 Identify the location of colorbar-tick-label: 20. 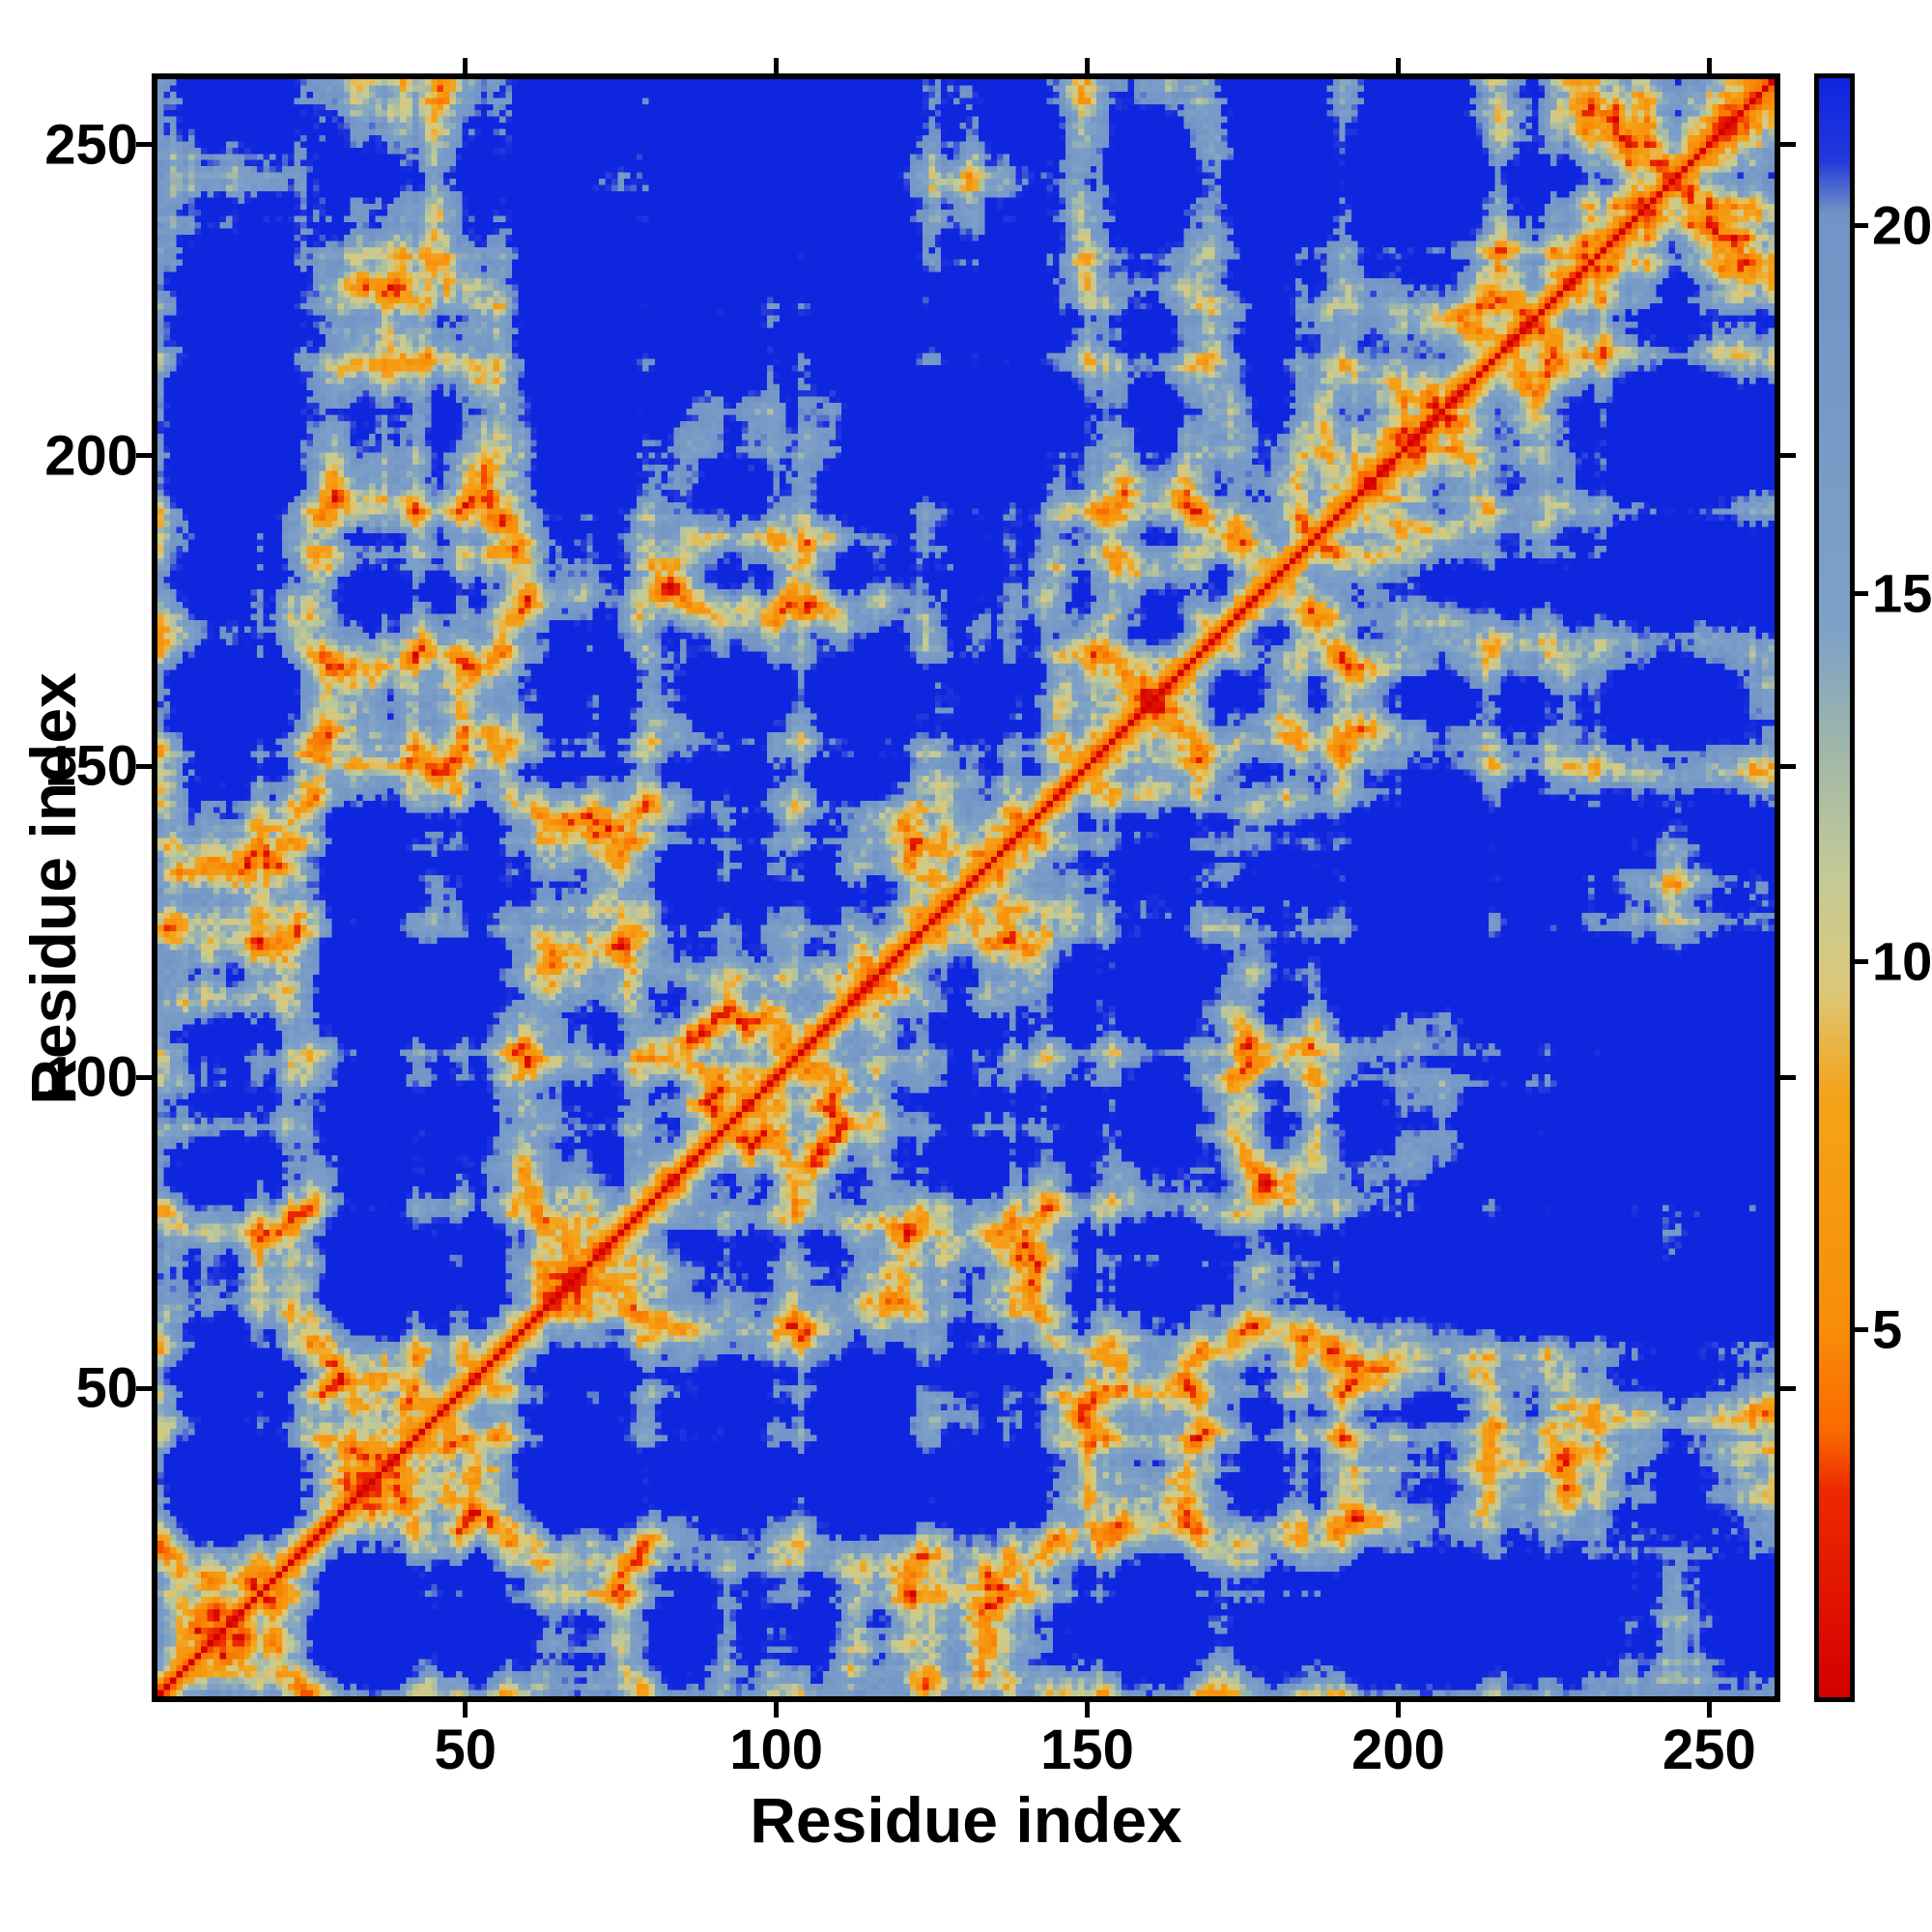
(1902, 225).